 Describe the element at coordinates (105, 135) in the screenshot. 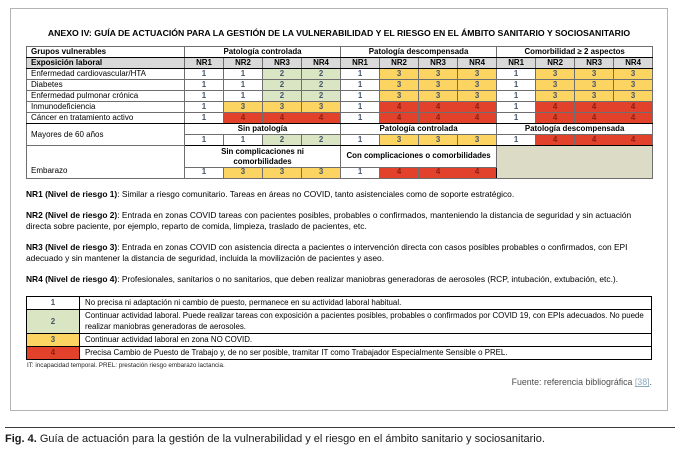

I see `row-label: Mayores de 60 años` at that location.